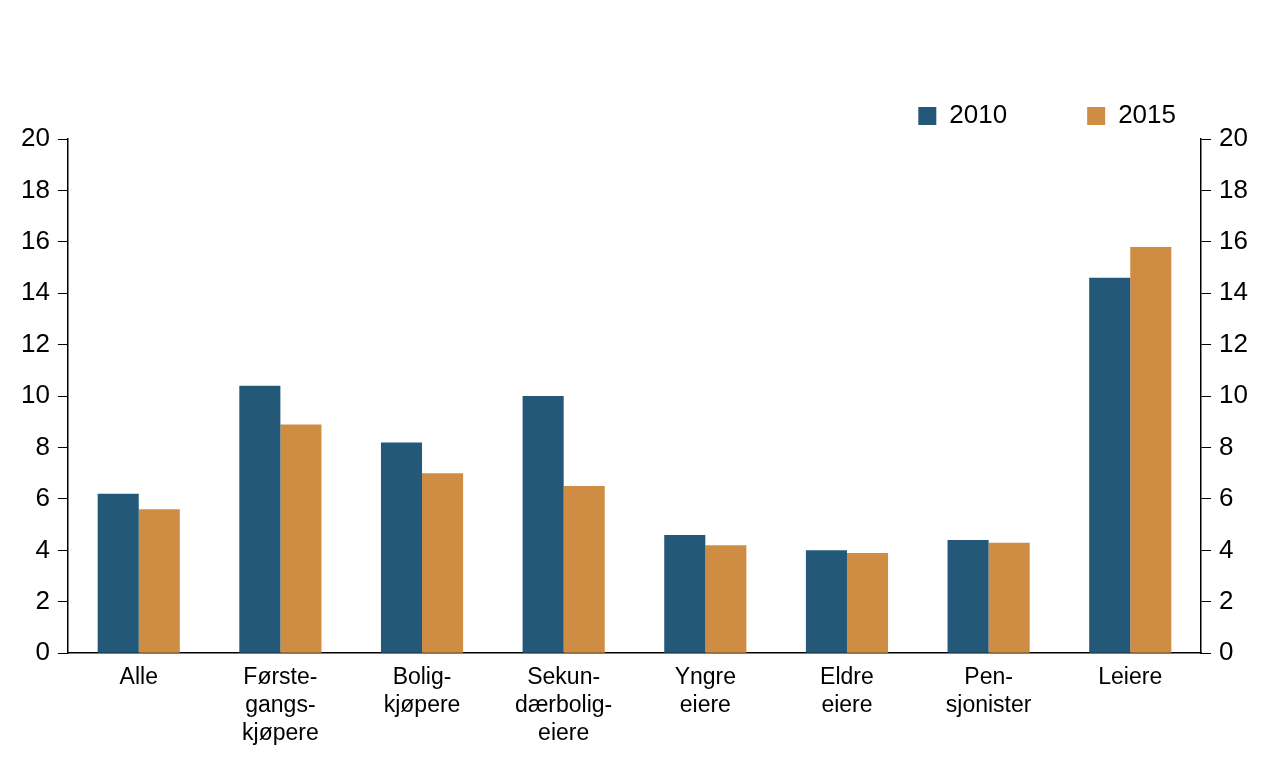  Describe the element at coordinates (1233, 188) in the screenshot. I see `y2-tick-label: 18` at that location.